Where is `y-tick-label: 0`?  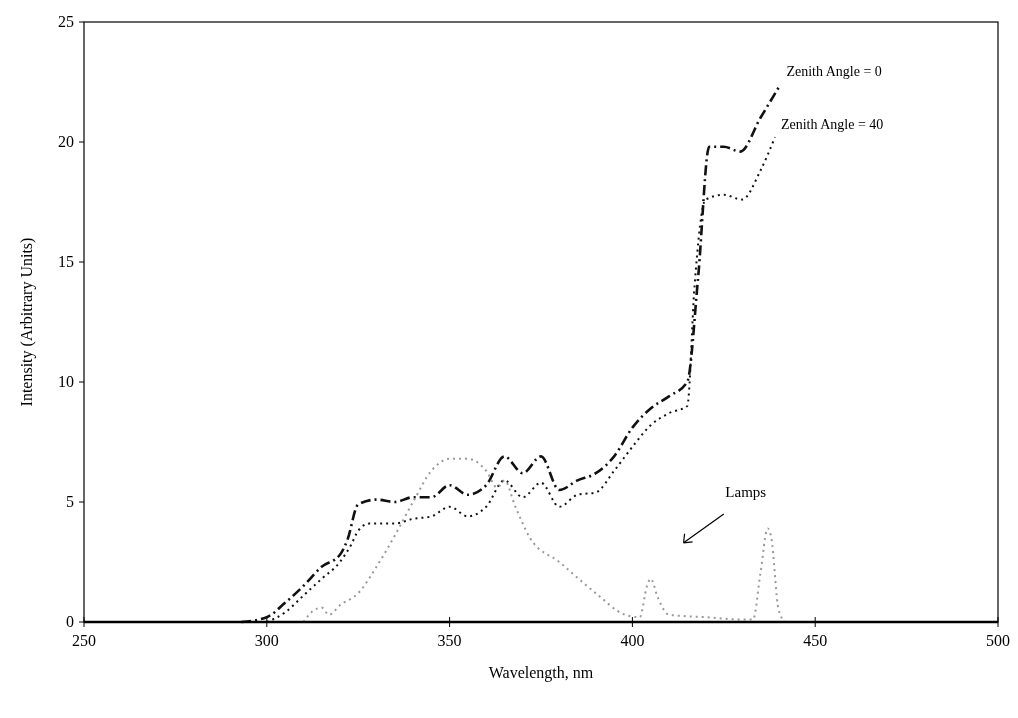 y-tick-label: 0 is located at coordinates (70, 621).